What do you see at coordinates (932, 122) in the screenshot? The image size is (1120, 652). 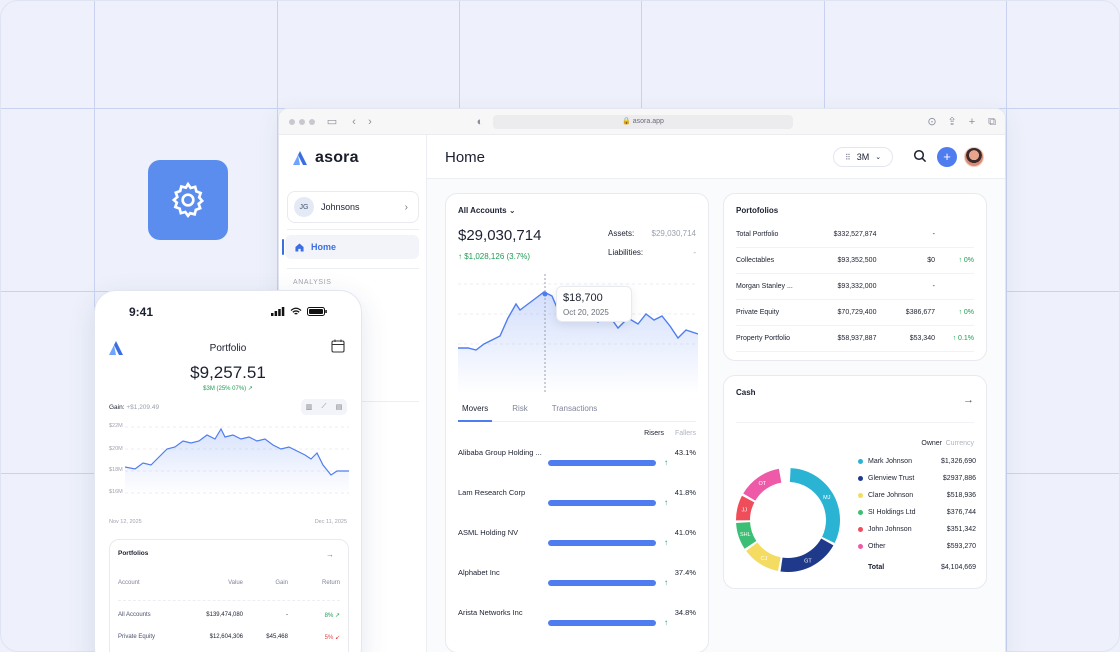 I see `download-icon: ⊙` at bounding box center [932, 122].